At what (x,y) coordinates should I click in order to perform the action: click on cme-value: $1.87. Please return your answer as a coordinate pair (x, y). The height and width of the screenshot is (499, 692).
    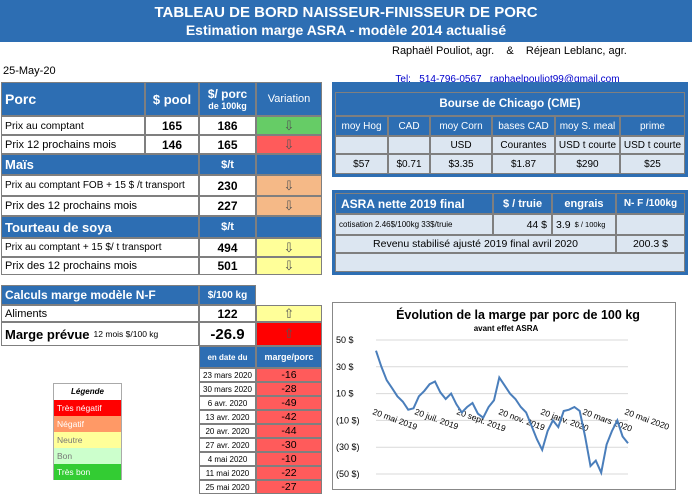
    Looking at the image, I should click on (523, 164).